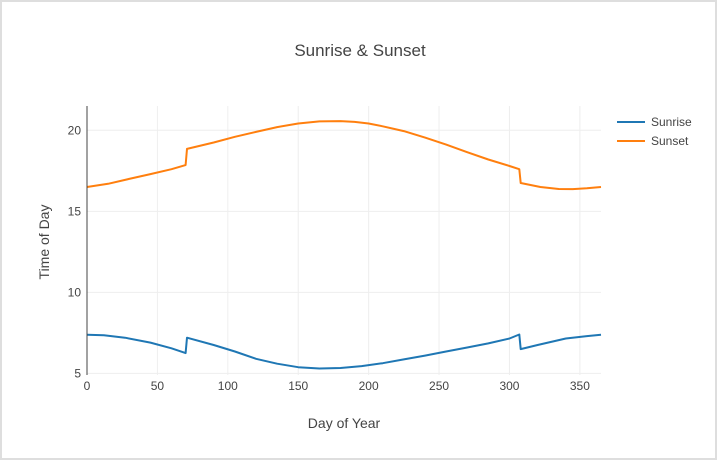 This screenshot has height=460, width=717. I want to click on legend-item-sunset: Sunset, so click(653, 141).